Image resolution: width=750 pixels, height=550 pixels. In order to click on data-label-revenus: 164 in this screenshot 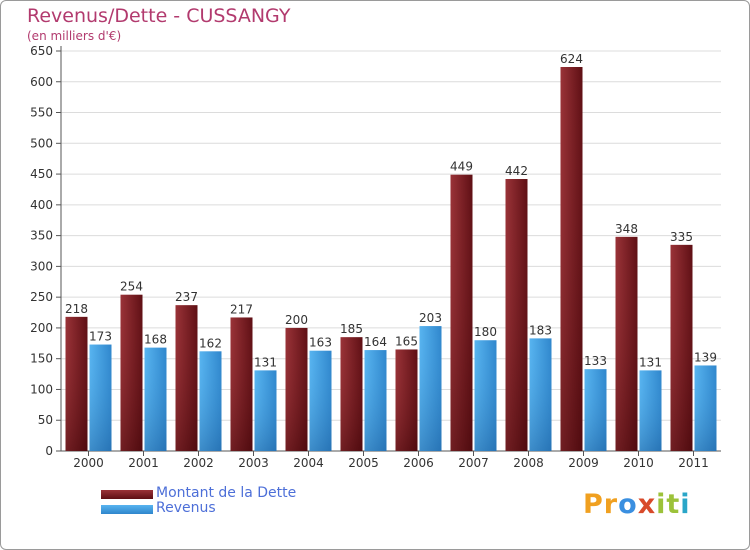, I will do `click(375, 342)`.